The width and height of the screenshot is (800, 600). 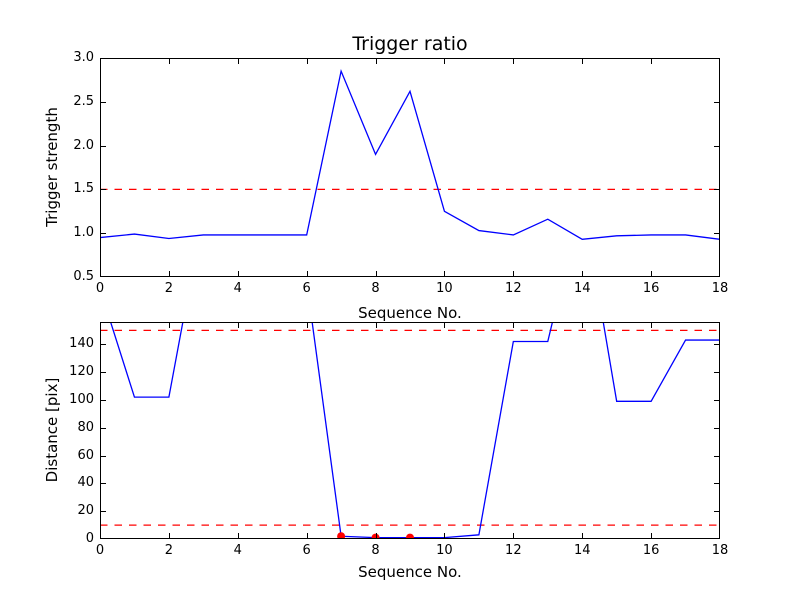 I want to click on y-tick-label: 120, so click(x=81, y=372).